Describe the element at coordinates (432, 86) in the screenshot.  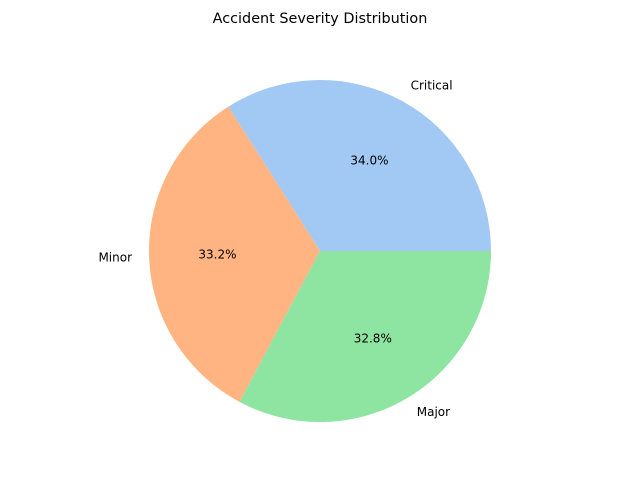
I see `slice-label-critical: Critical` at that location.